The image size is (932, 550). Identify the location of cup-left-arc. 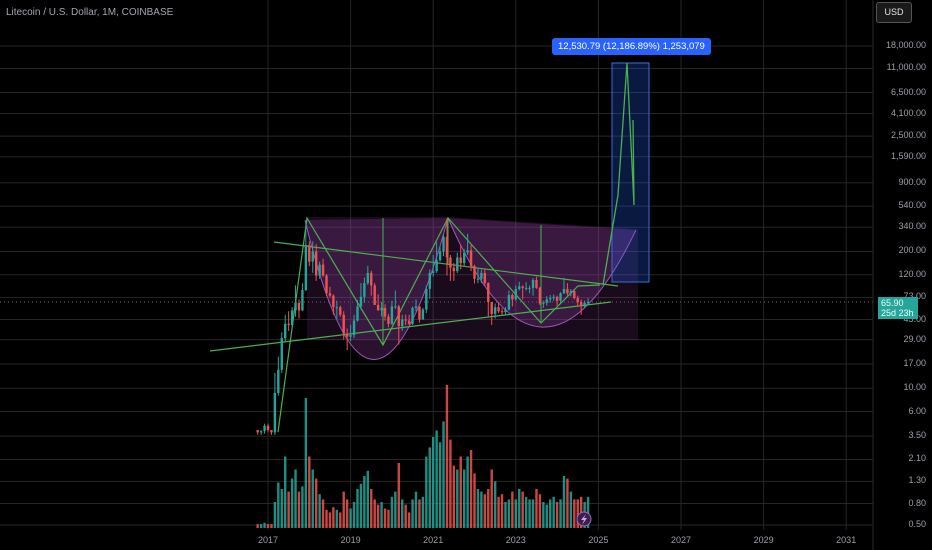
(376, 288).